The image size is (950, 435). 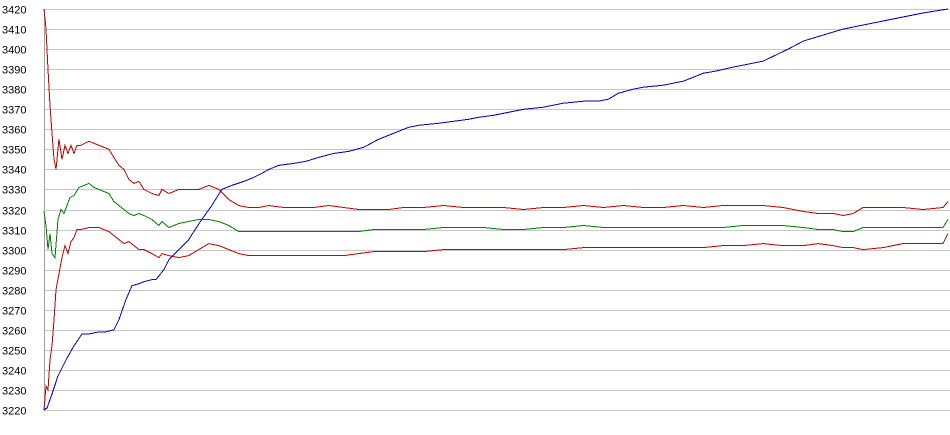 What do you see at coordinates (14, 392) in the screenshot?
I see `y-tick-label: 3230` at bounding box center [14, 392].